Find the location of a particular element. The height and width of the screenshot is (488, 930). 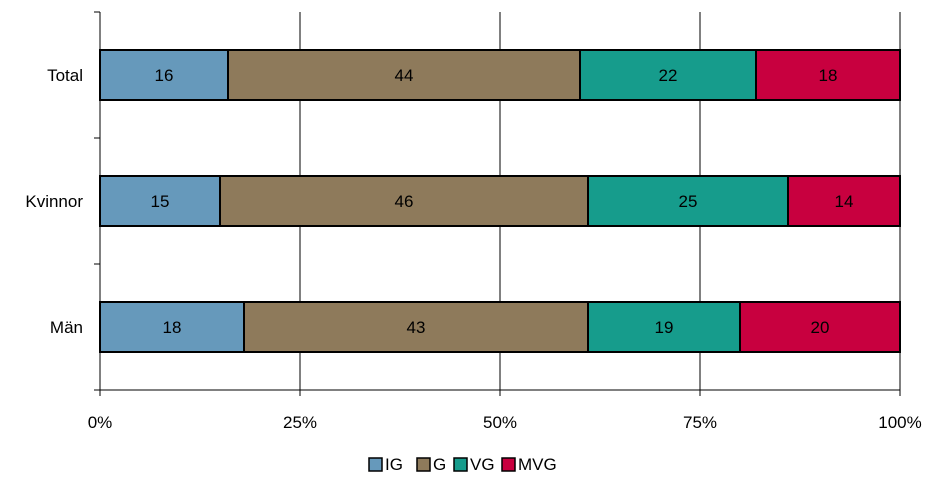

data-label-total-ig: 16 is located at coordinates (164, 75).